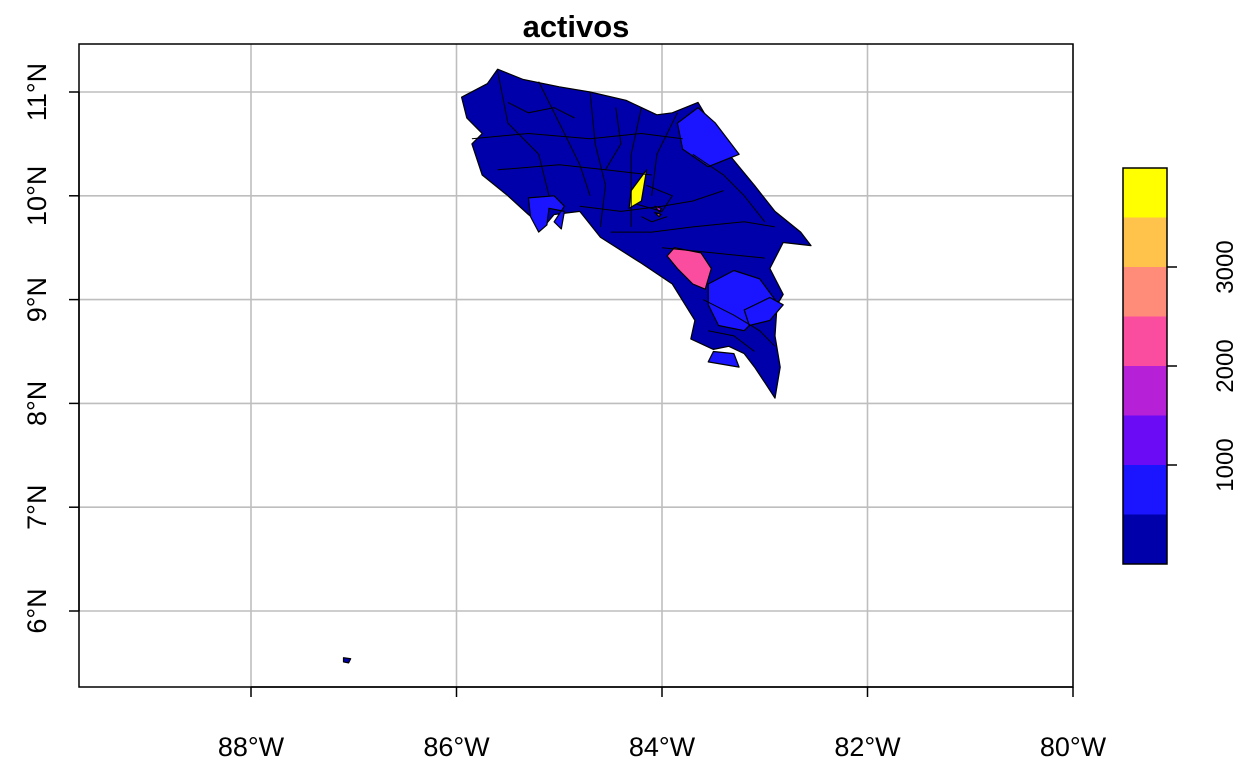 Image resolution: width=1248 pixels, height=768 pixels. What do you see at coordinates (456, 747) in the screenshot?
I see `x-tick-label-1: 86°W` at bounding box center [456, 747].